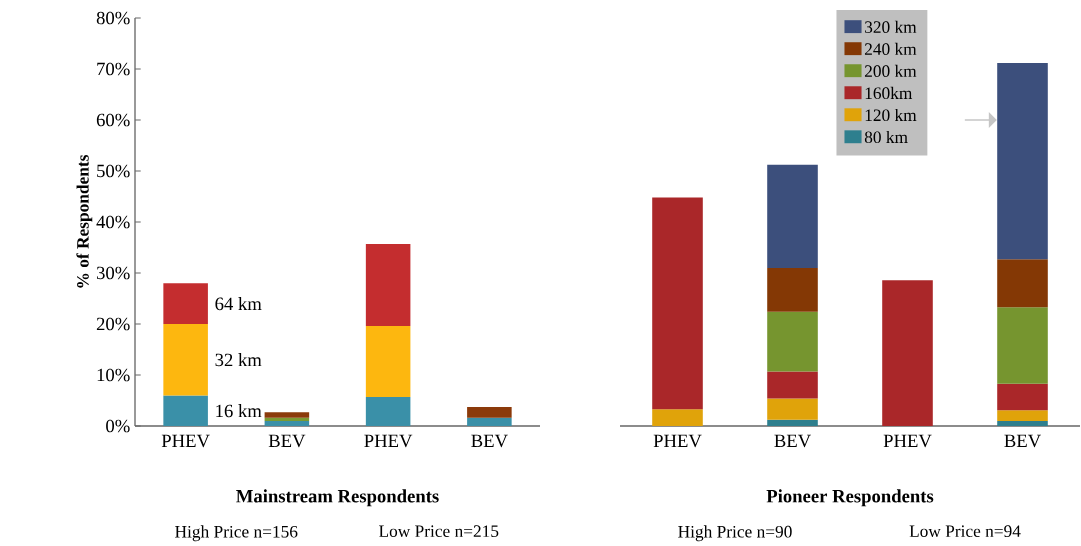 Image resolution: width=1081 pixels, height=546 pixels. I want to click on y-tick-label: 40%, so click(113, 222).